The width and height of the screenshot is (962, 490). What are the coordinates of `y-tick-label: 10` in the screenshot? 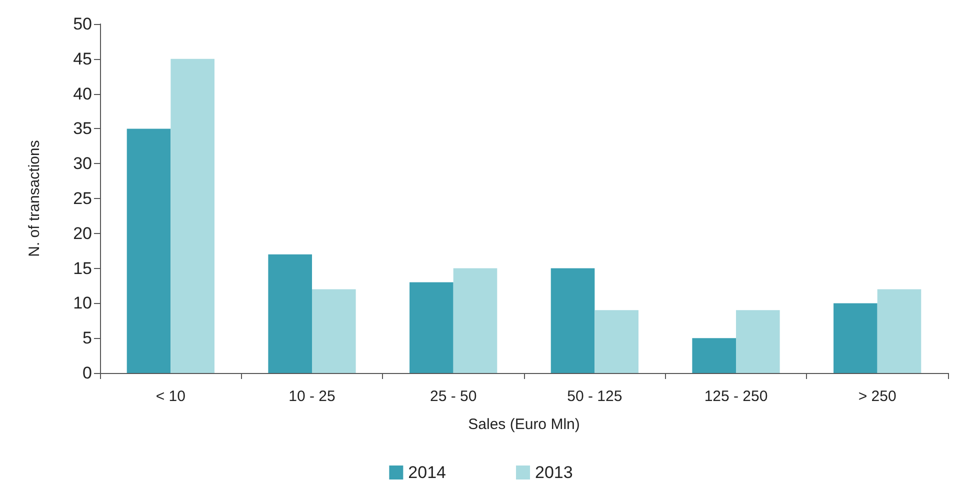 It's located at (82, 303).